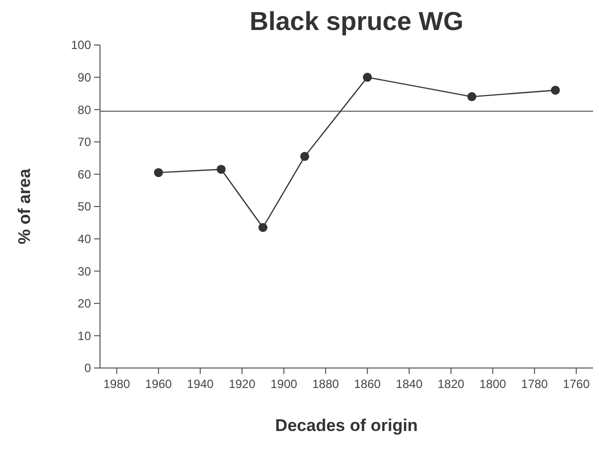 This screenshot has height=473, width=599. Describe the element at coordinates (24, 206) in the screenshot. I see `y-axis-title: % of area` at that location.